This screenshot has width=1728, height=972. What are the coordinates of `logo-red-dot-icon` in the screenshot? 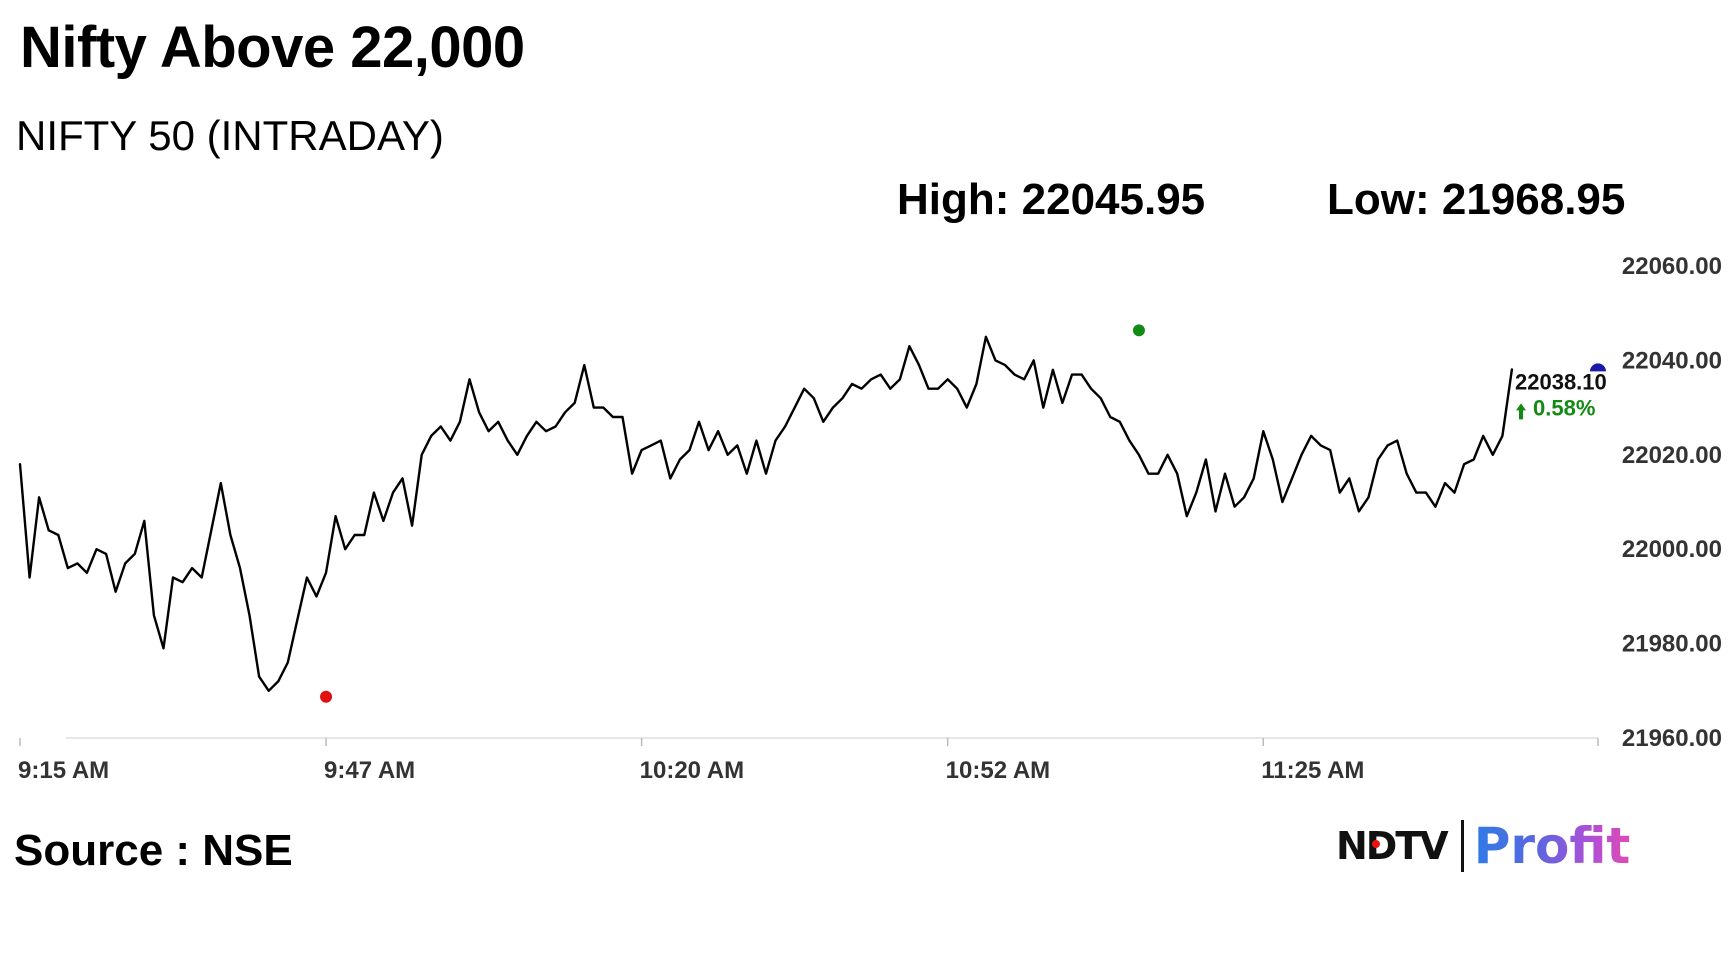 It's located at (1376, 844).